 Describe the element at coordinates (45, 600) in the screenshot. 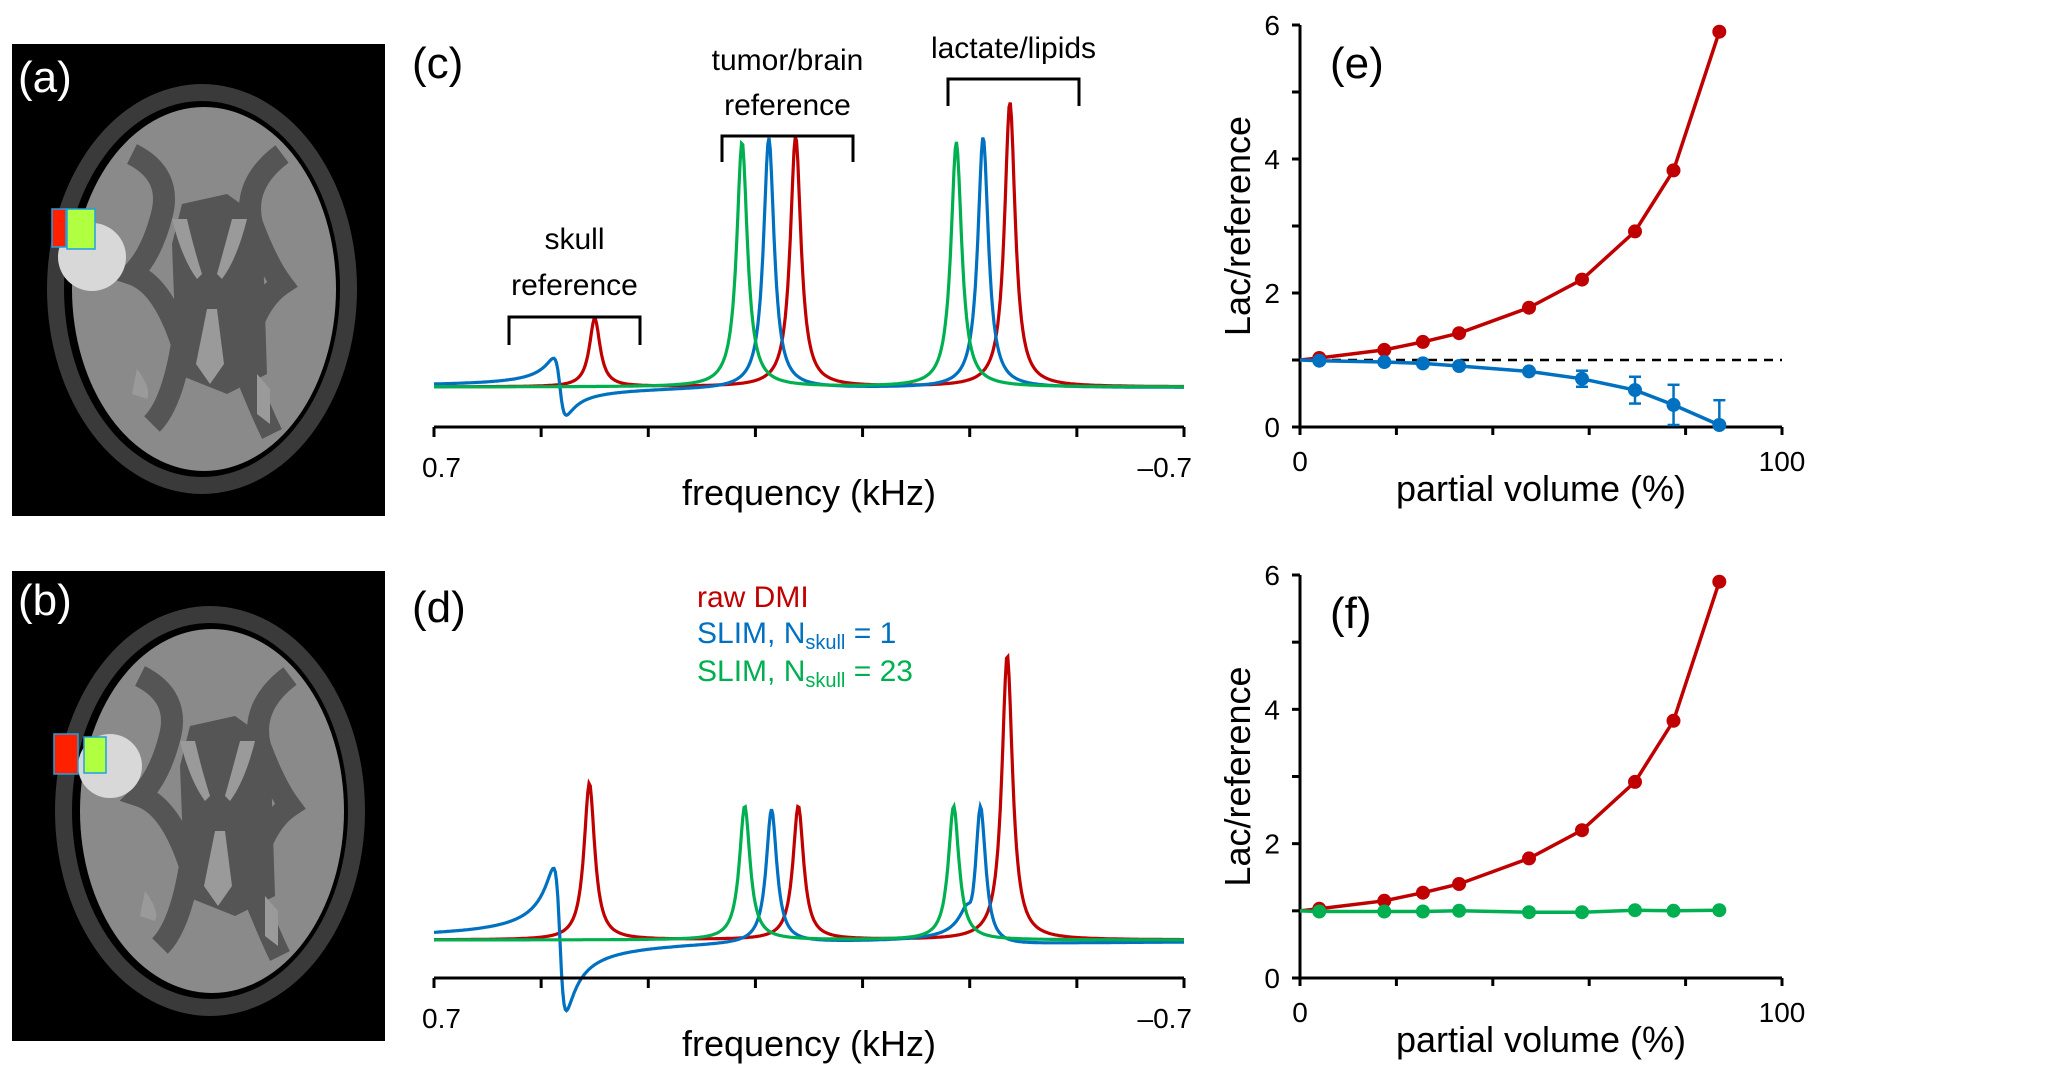

I see `panel-label-b: (b)` at that location.